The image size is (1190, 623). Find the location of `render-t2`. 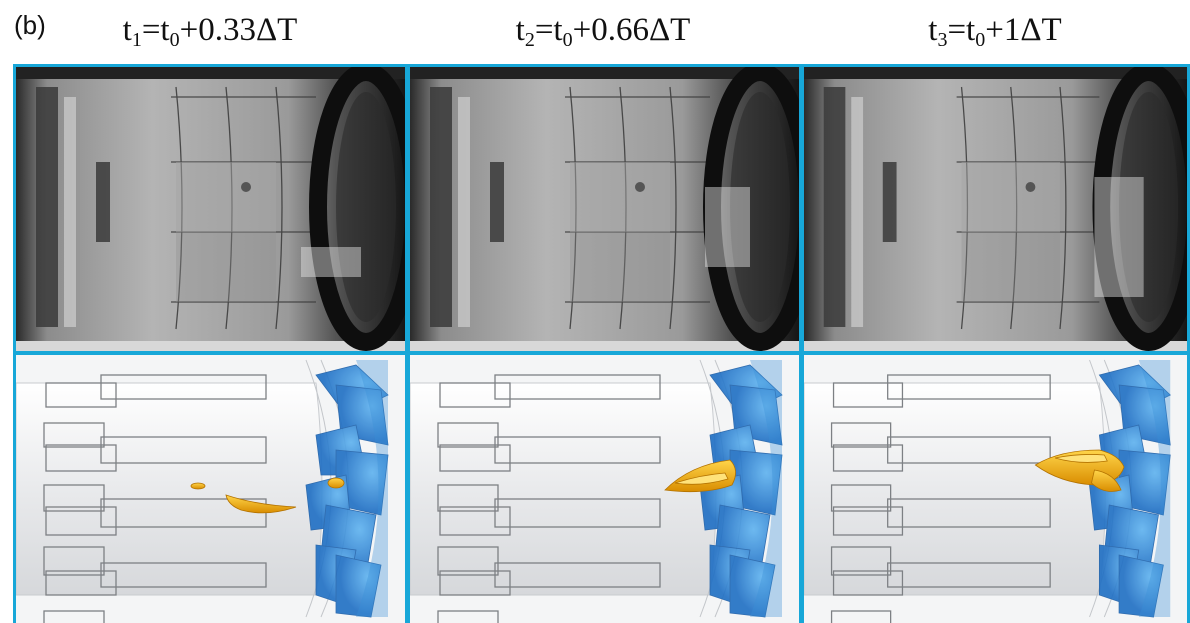

render-t2 is located at coordinates (604, 489).